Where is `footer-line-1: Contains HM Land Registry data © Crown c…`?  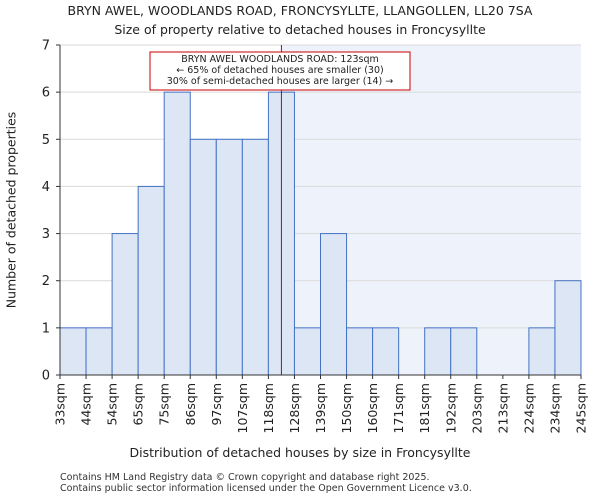 footer-line-1: Contains HM Land Registry data © Crown c… is located at coordinates (245, 477).